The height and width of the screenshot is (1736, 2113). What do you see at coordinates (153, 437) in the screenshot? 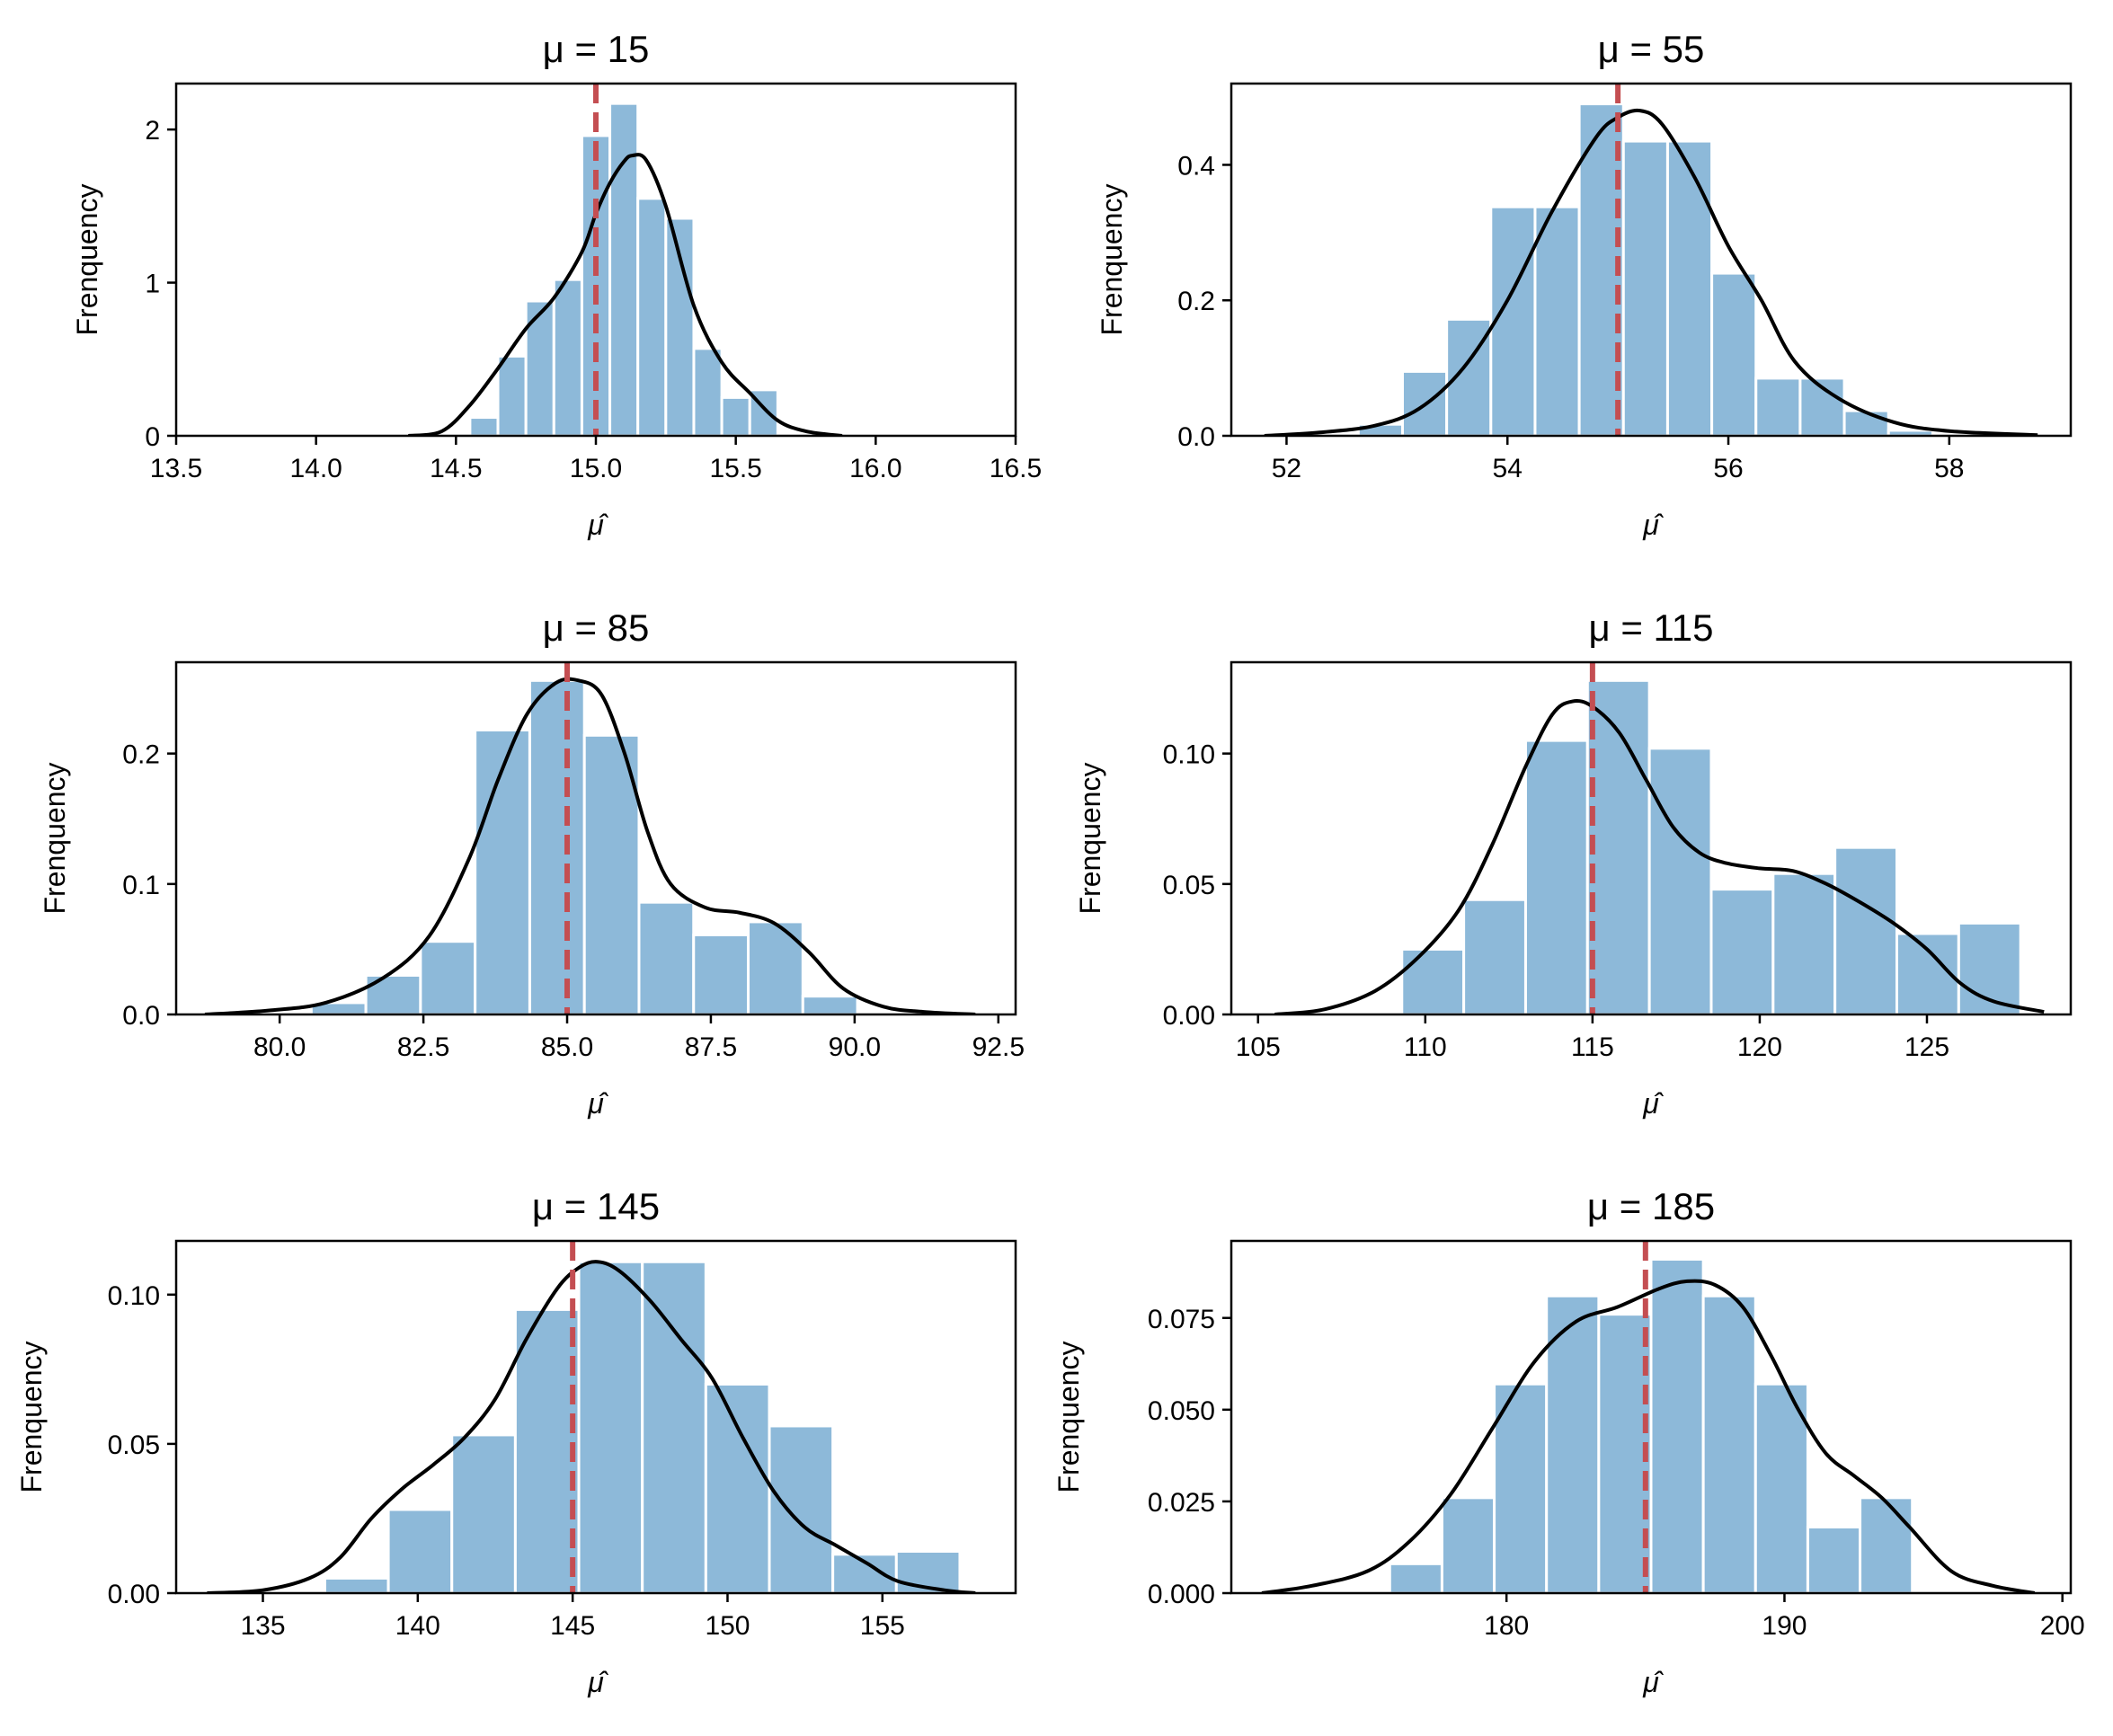
I see `y-tick-label: 0` at bounding box center [153, 437].